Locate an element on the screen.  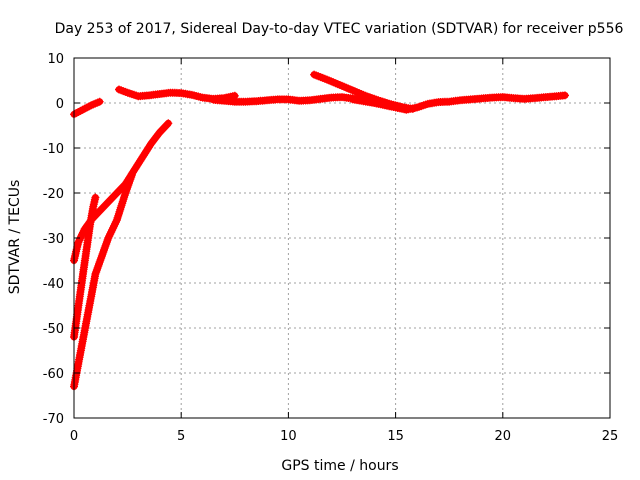
x-tick-label: 25 is located at coordinates (610, 436).